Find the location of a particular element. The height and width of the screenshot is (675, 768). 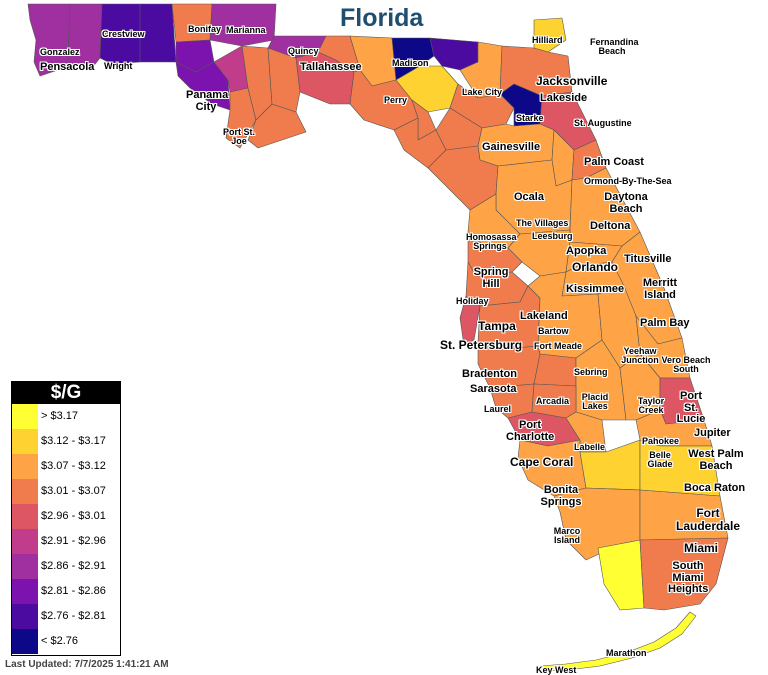

city-label-madison: Madison is located at coordinates (410, 63).